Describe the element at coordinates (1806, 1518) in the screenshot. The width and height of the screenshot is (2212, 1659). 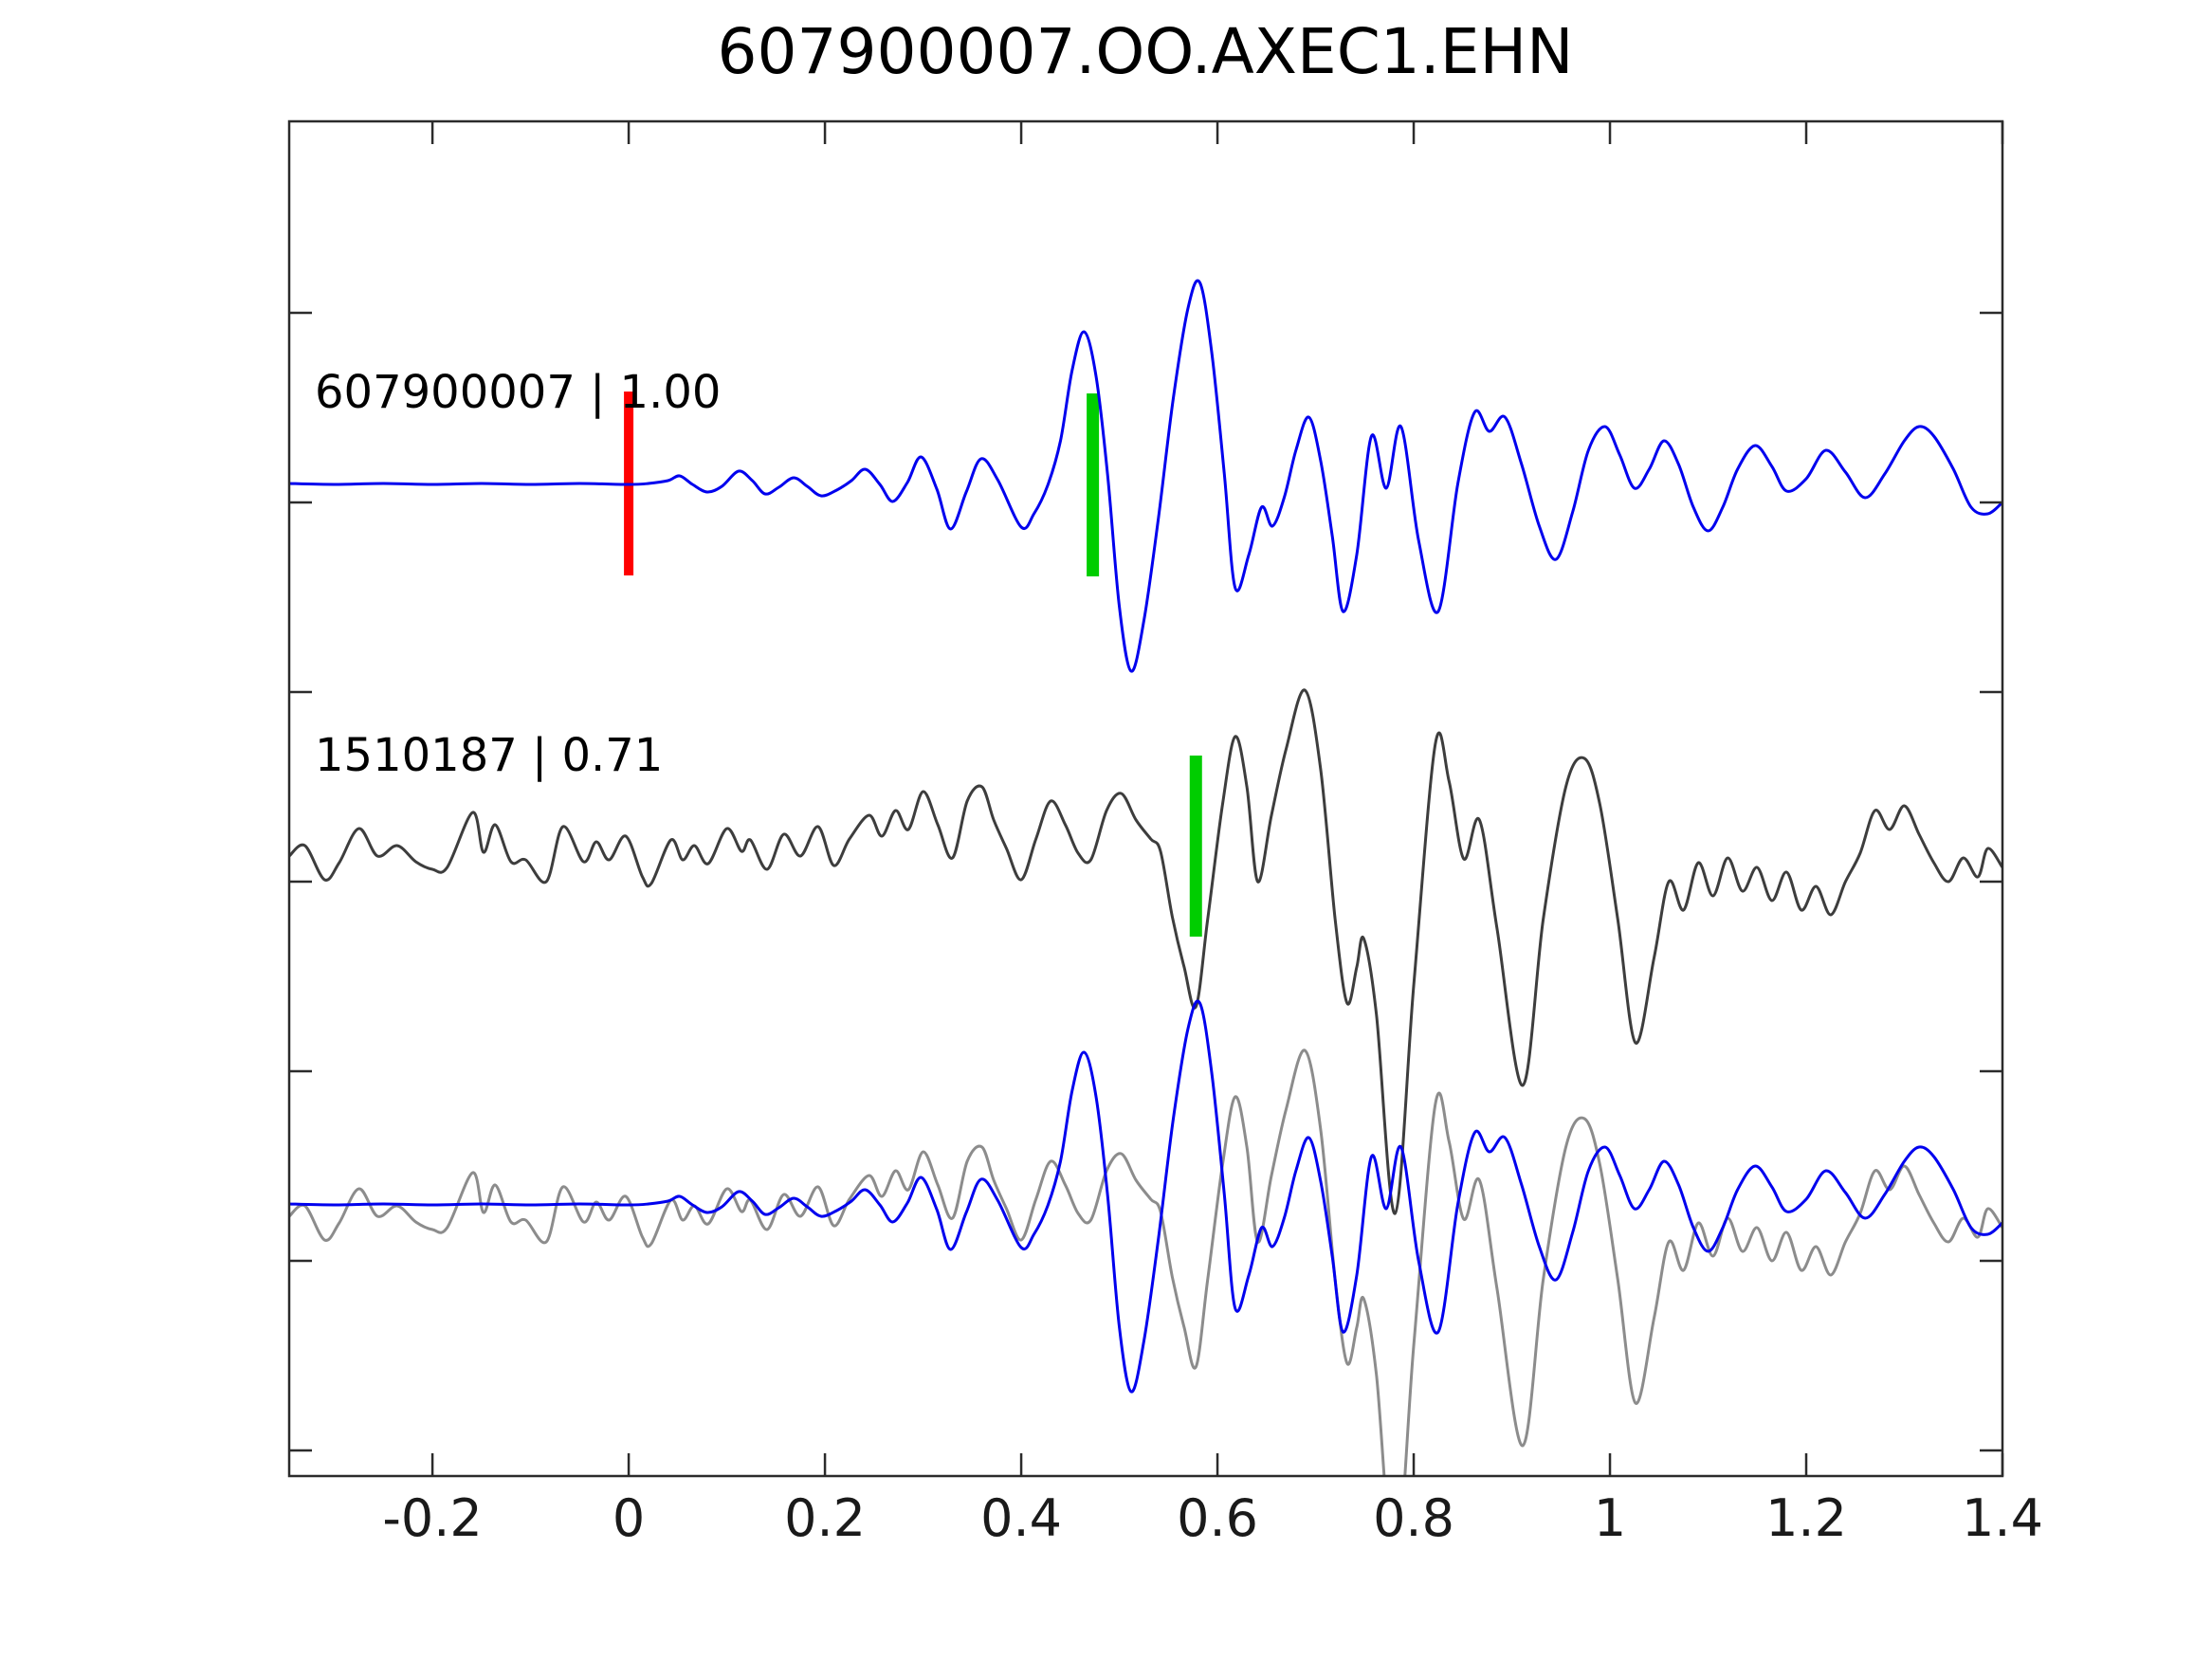
I see `x-tick-label: 1.2` at that location.